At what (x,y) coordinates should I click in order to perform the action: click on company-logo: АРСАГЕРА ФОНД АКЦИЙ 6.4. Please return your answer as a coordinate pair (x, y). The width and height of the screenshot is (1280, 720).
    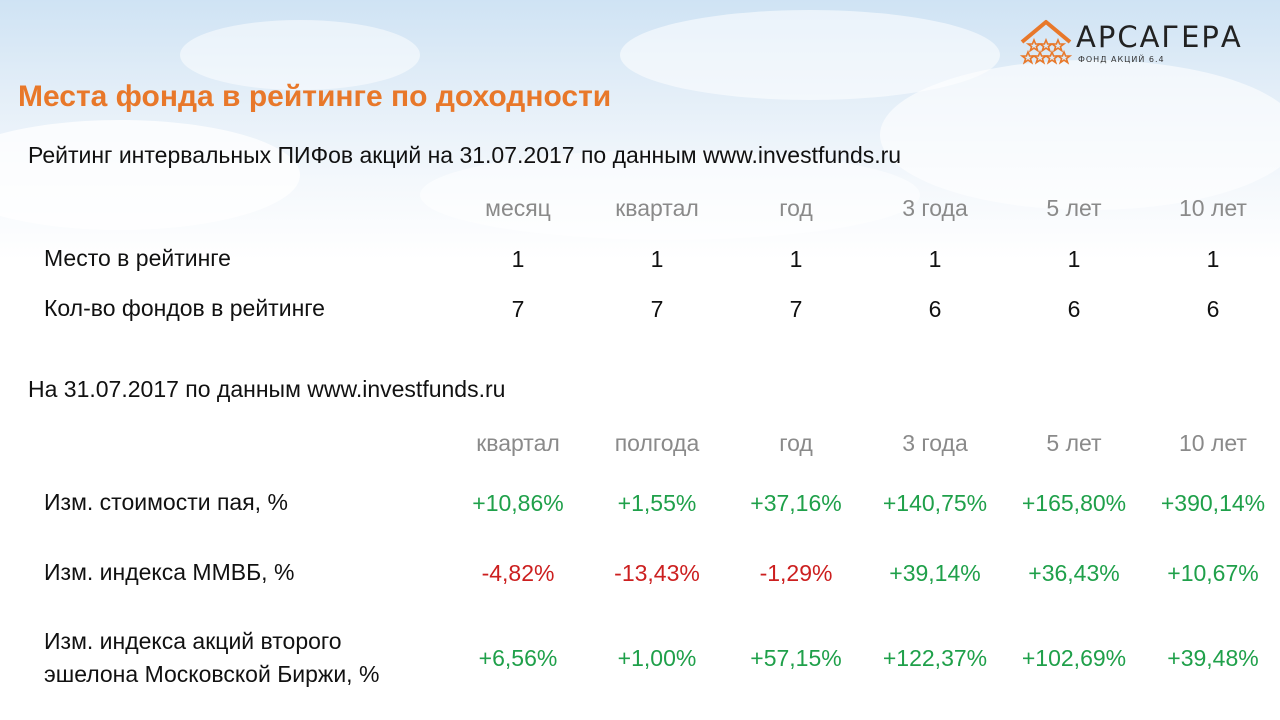
    Looking at the image, I should click on (1138, 44).